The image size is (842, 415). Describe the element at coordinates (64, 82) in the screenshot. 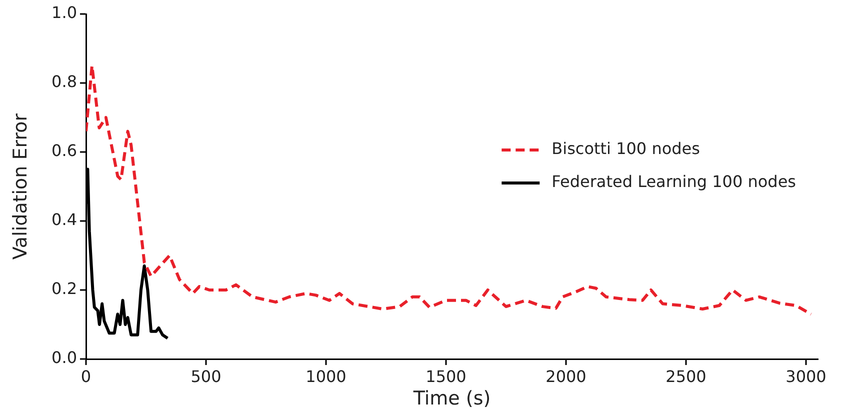

I see `y-tick-label: 0.8` at that location.